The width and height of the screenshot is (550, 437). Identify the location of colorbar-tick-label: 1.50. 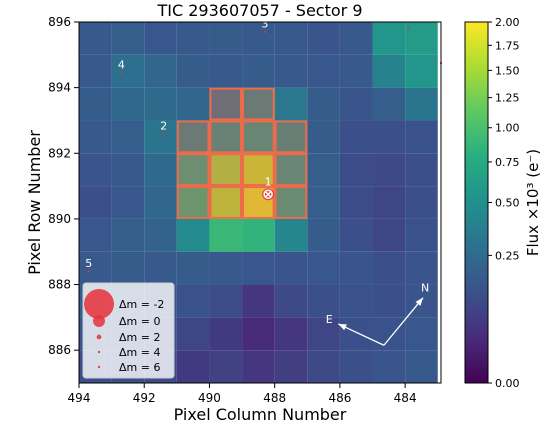
(507, 70).